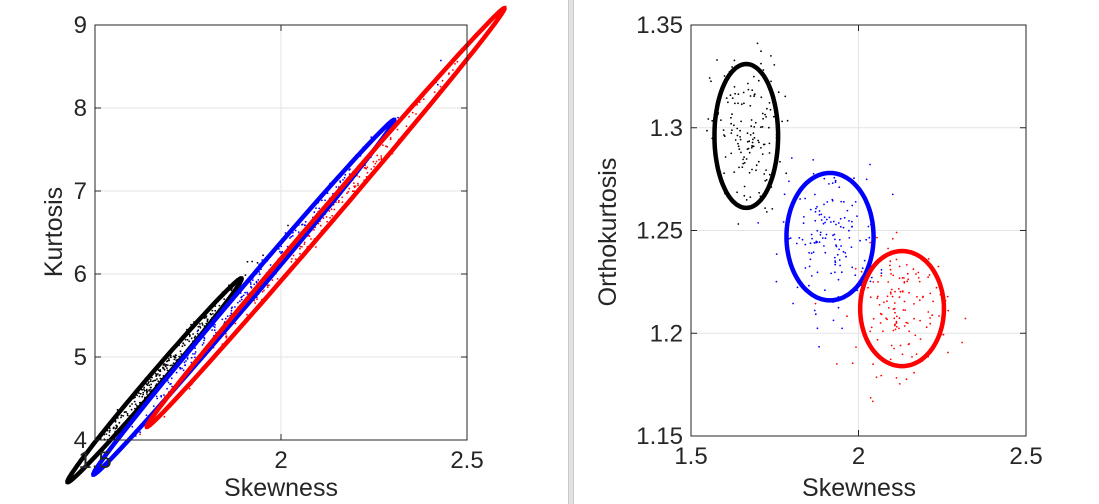 The width and height of the screenshot is (1099, 504). I want to click on y-tick-label: 8, so click(80, 108).